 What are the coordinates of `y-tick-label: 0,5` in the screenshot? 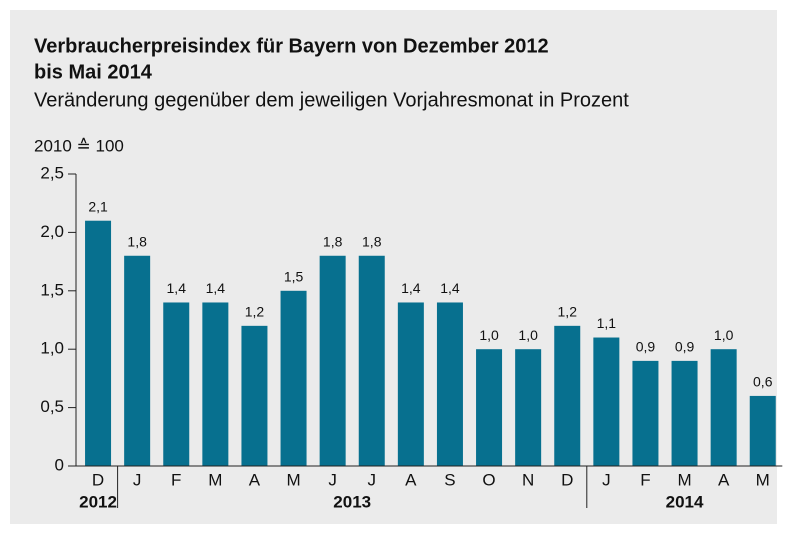 It's located at (52, 406).